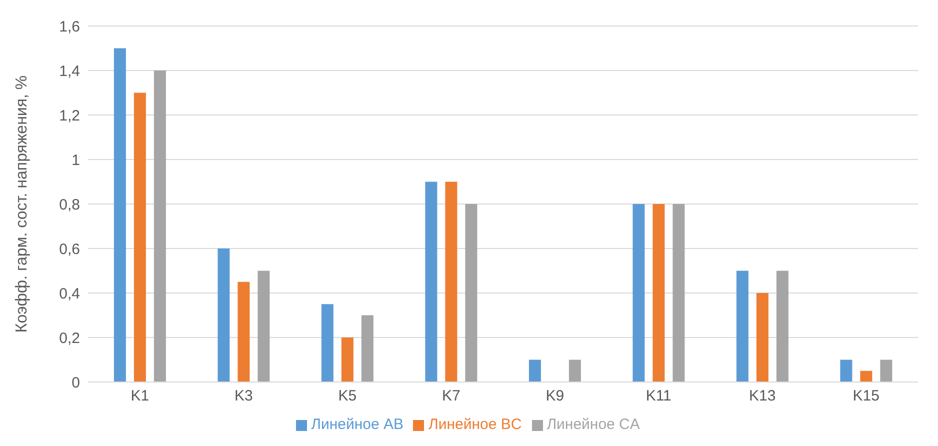 This screenshot has width=938, height=446. Describe the element at coordinates (451, 396) in the screenshot. I see `x-tick-label: K7` at that location.